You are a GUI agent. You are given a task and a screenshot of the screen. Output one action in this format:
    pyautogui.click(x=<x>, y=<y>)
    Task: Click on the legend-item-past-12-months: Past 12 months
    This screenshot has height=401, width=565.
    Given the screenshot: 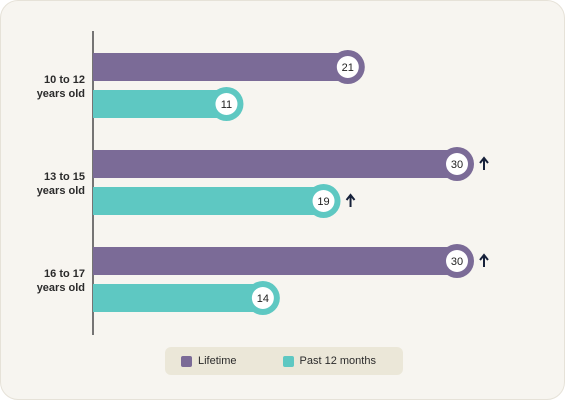 What is the action you would take?
    pyautogui.click(x=329, y=361)
    